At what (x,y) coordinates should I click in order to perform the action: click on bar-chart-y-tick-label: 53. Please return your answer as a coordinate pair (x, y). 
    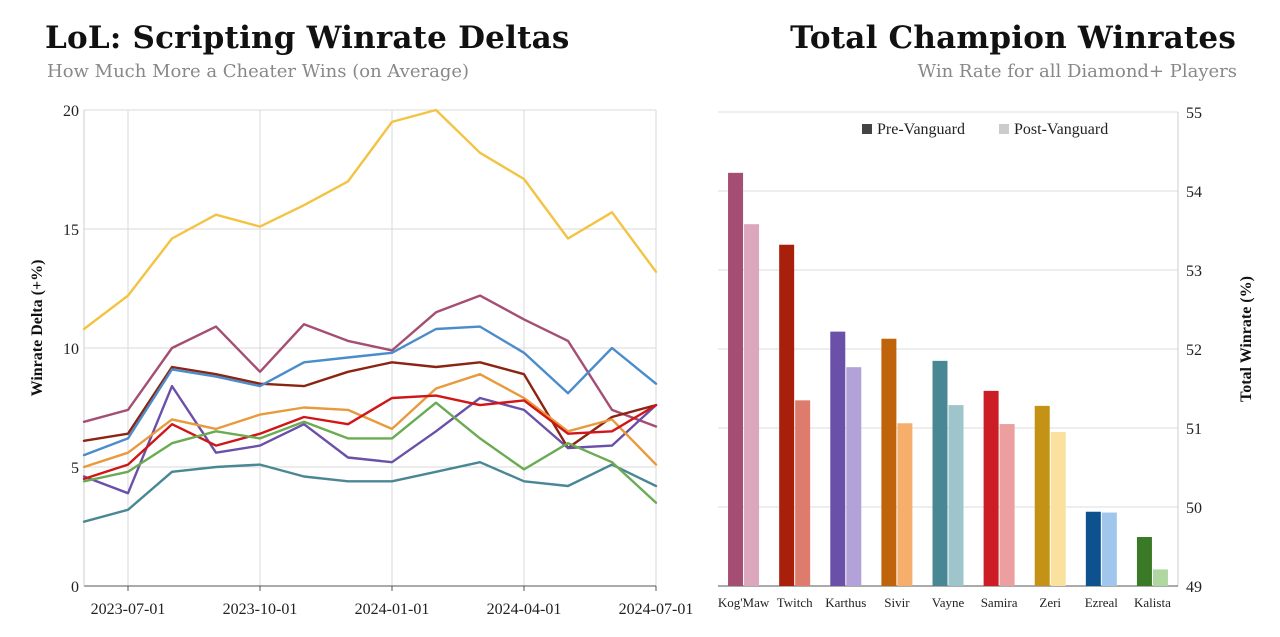
    Looking at the image, I should click on (1194, 271).